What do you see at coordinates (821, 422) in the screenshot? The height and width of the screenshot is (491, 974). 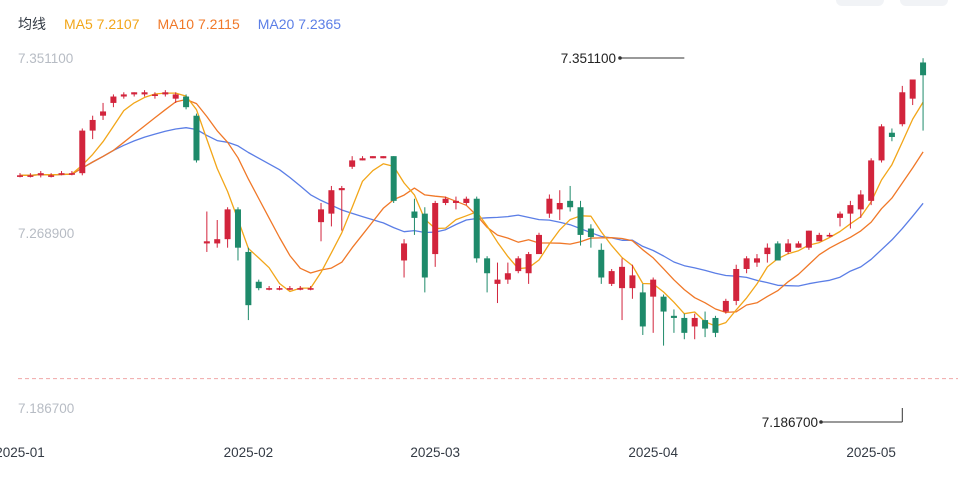 I see `min-marker-dot` at bounding box center [821, 422].